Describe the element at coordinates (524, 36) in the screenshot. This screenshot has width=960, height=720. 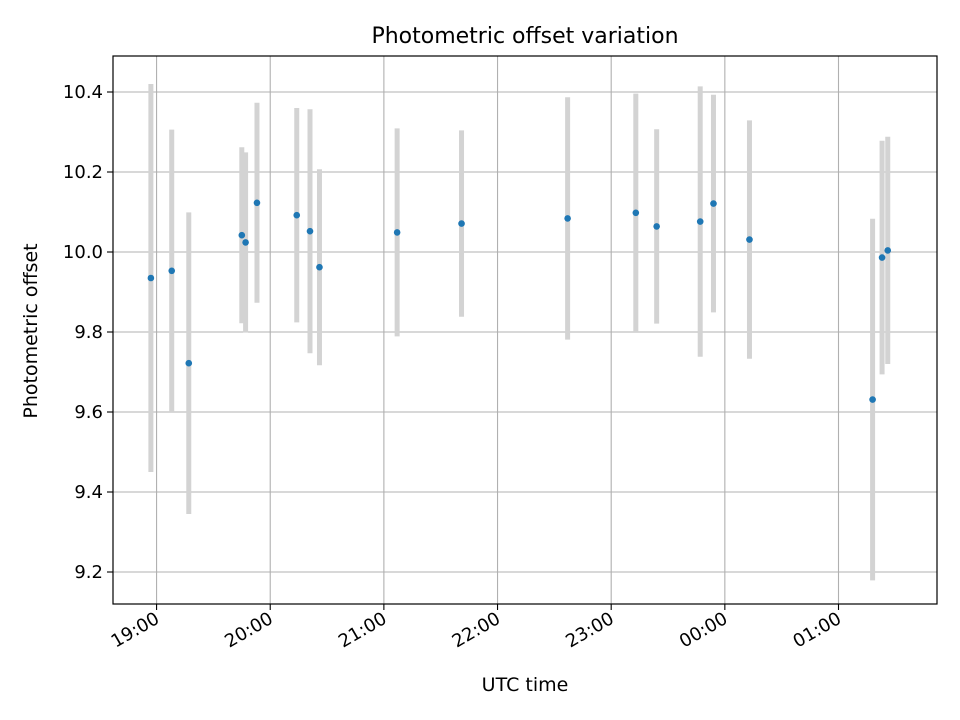
I see `chart-title: Photometric offset variation` at that location.